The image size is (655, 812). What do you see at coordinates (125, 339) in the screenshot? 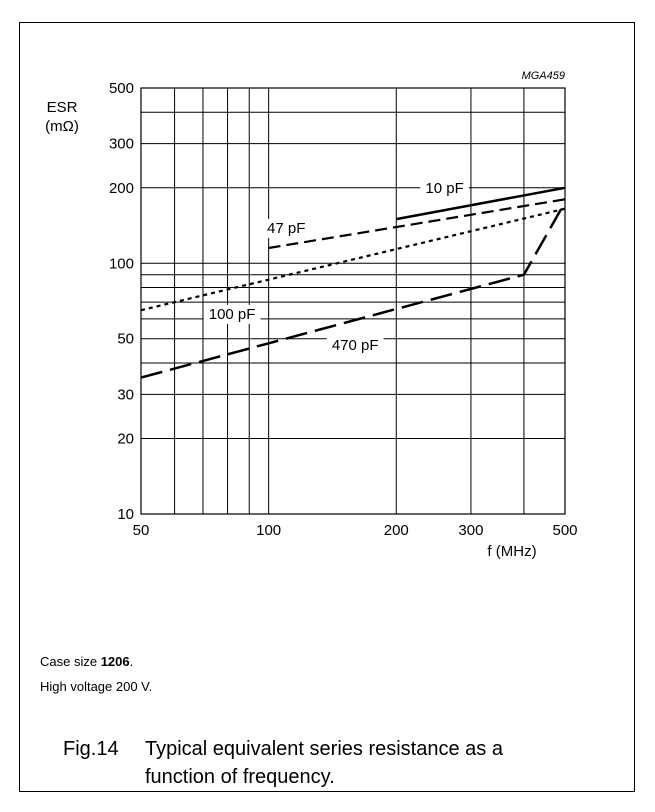
I see `y-tick-label-50: 50` at bounding box center [125, 339].